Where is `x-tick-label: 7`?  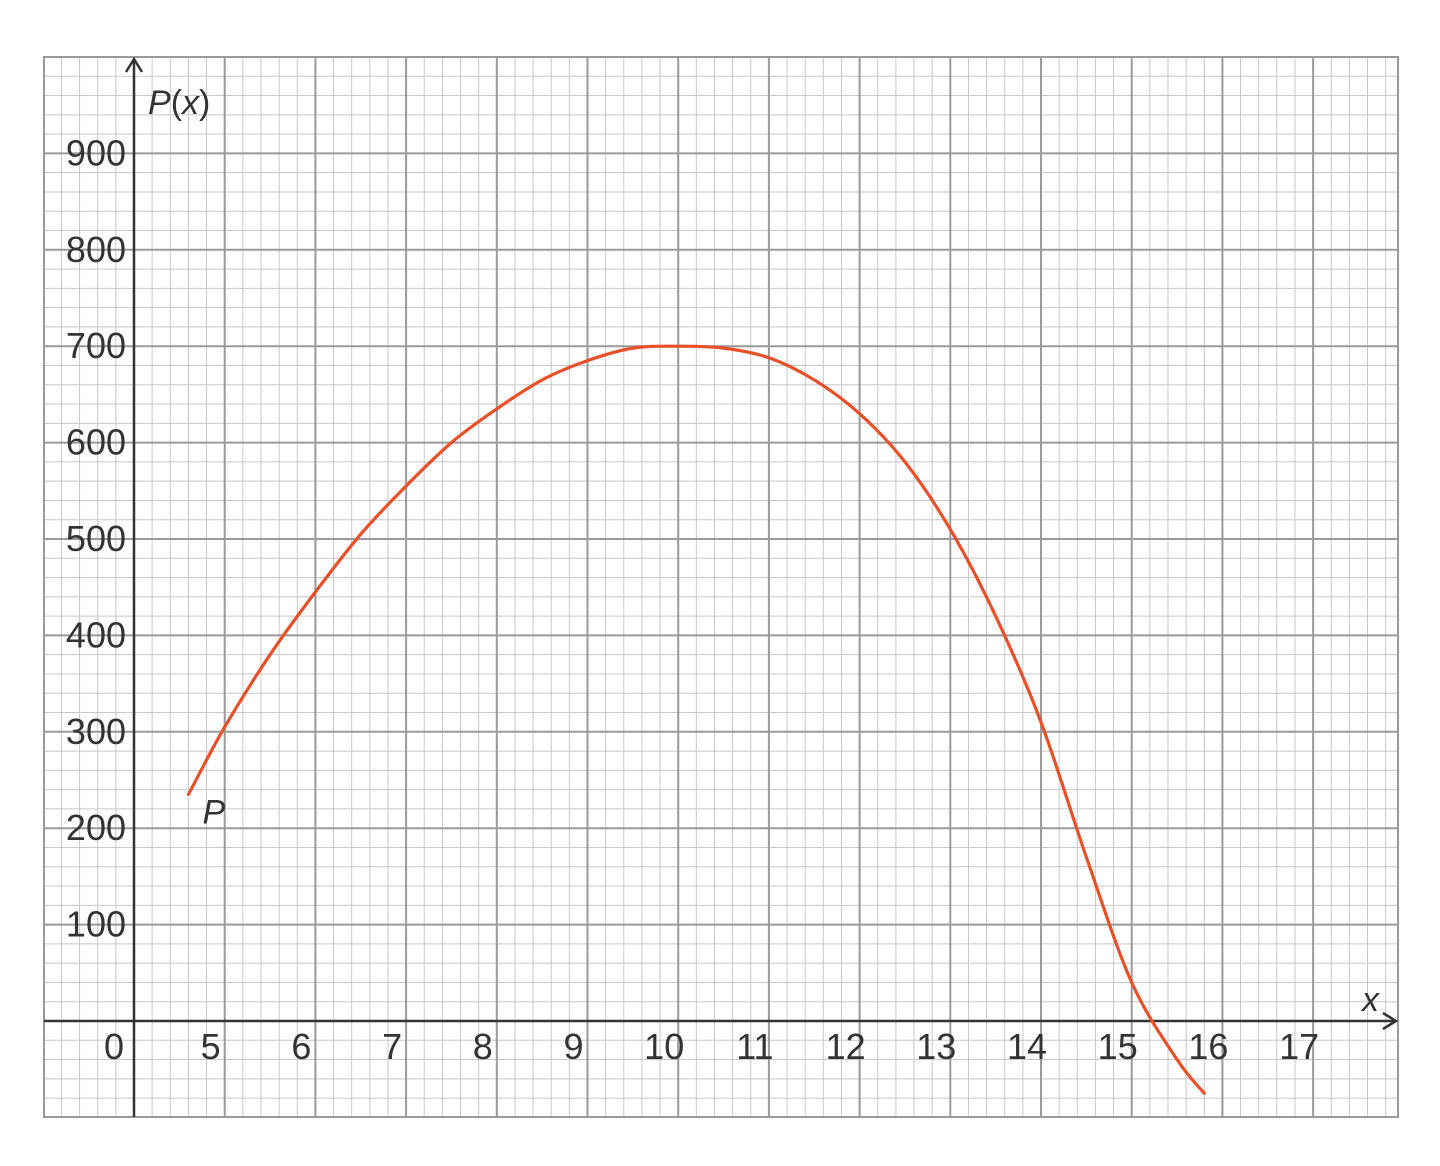
x-tick-label: 7 is located at coordinates (392, 1046).